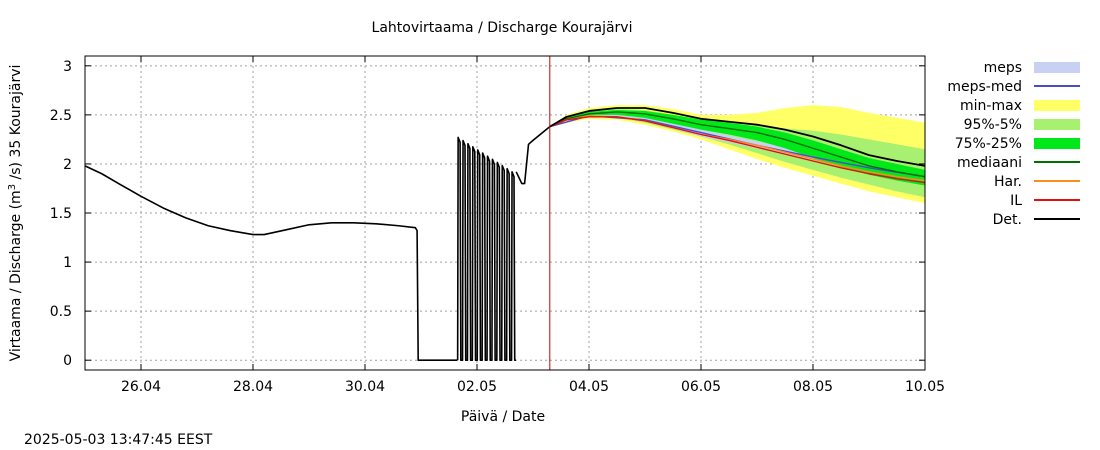 The height and width of the screenshot is (450, 1100). Describe the element at coordinates (141, 387) in the screenshot. I see `x-tick-label: 26.04` at that location.